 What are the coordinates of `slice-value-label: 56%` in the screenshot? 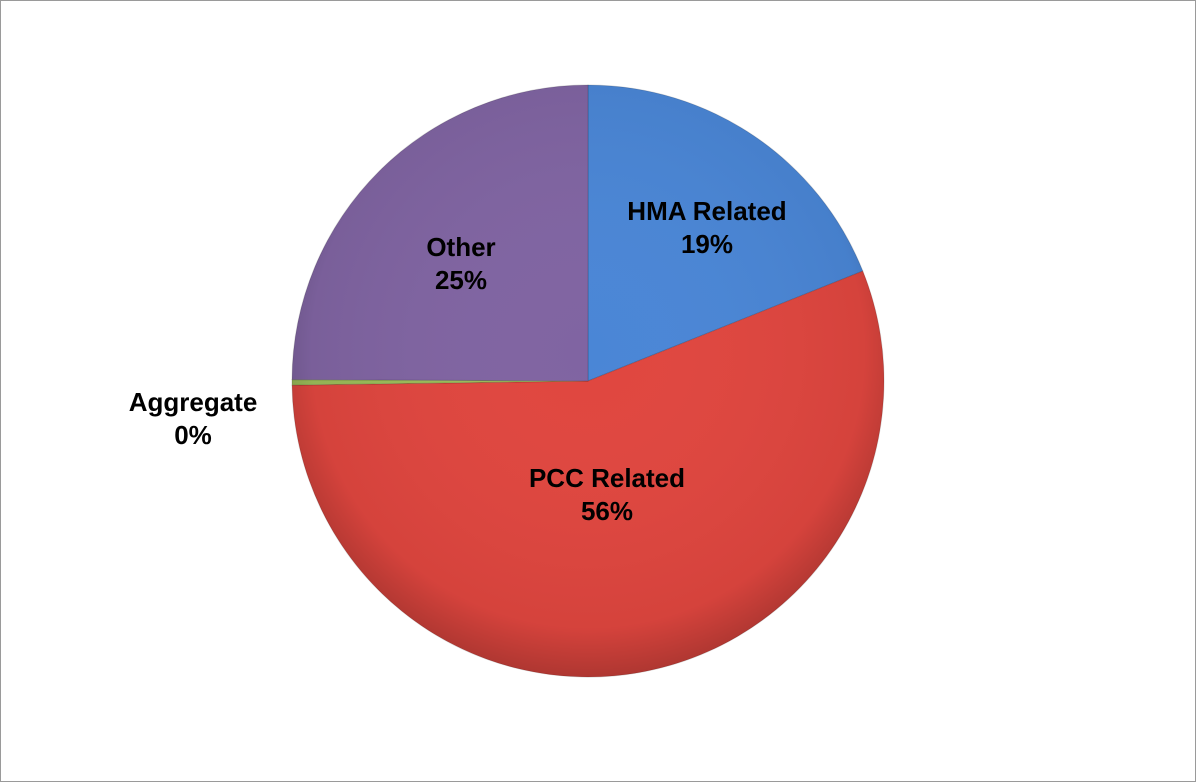 It's located at (607, 511).